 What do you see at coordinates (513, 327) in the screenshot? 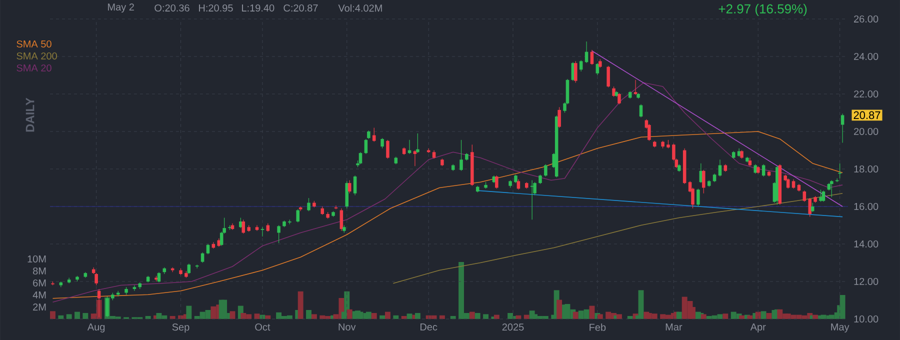
I see `x-tick-label: 2025` at bounding box center [513, 327].